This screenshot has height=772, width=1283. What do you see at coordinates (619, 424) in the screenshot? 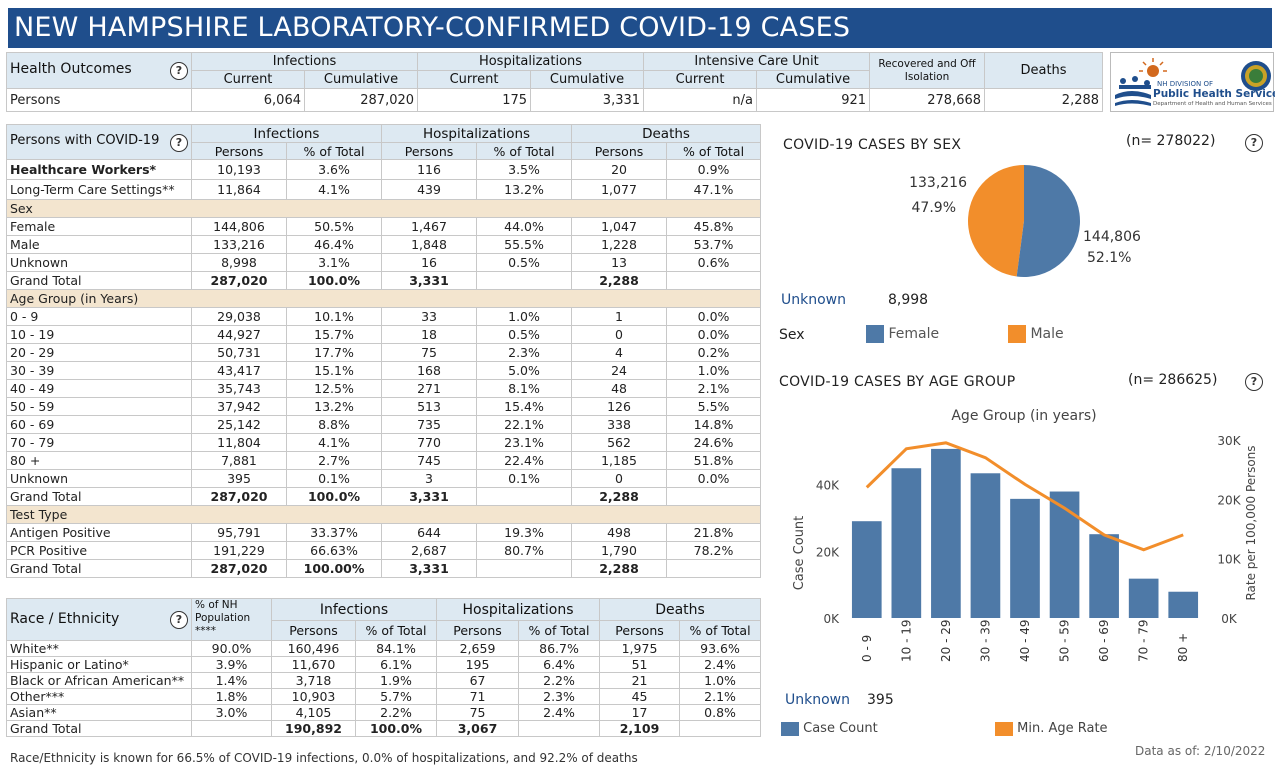
I see `cell-value: 338` at bounding box center [619, 424].